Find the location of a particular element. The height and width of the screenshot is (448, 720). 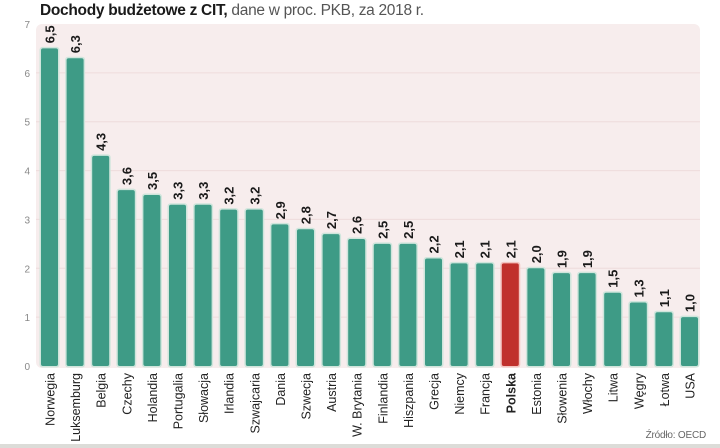

x-tick-label: W. Brytania is located at coordinates (358, 405).